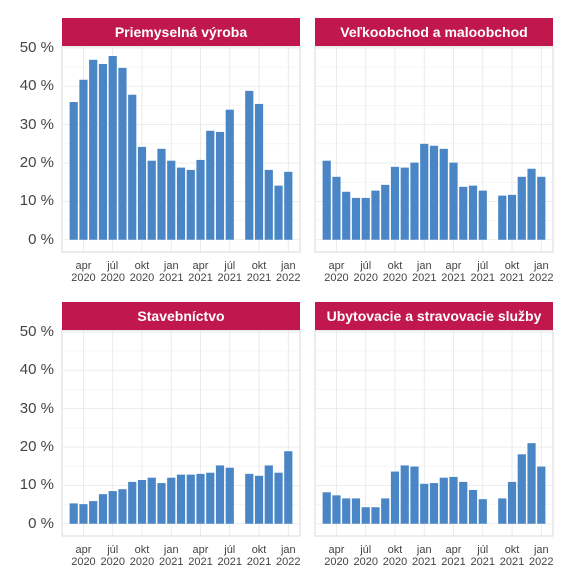 This screenshot has width=561, height=572. Describe the element at coordinates (200, 272) in the screenshot. I see `x-tick-label: apr 2021` at that location.